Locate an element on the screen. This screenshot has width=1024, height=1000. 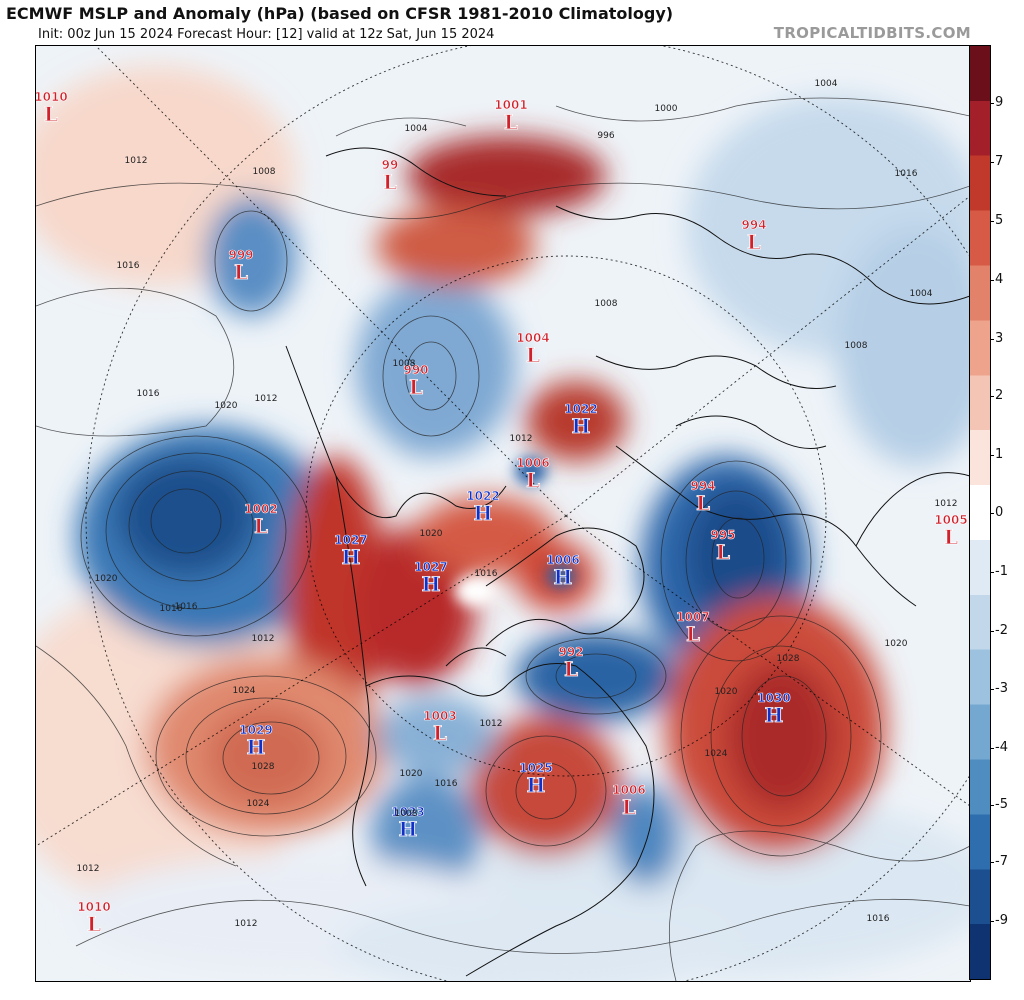
colorbar-tick-label: -9 is located at coordinates (1001, 920).